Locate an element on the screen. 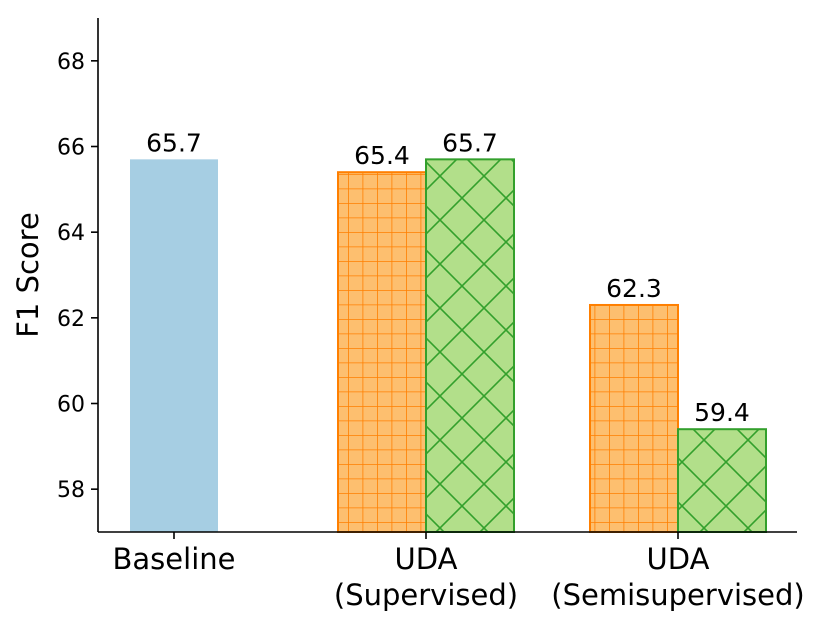 Image resolution: width=831 pixels, height=625 pixels. x-tick-label: Baseline is located at coordinates (174, 559).